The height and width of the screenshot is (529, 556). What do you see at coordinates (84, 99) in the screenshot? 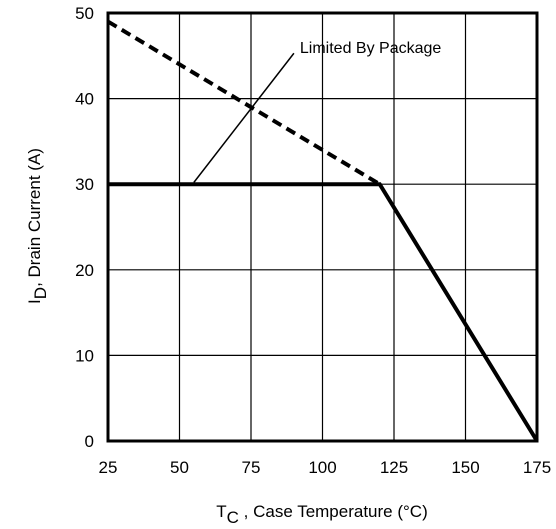
I see `y-tick-label: 40` at bounding box center [84, 99].